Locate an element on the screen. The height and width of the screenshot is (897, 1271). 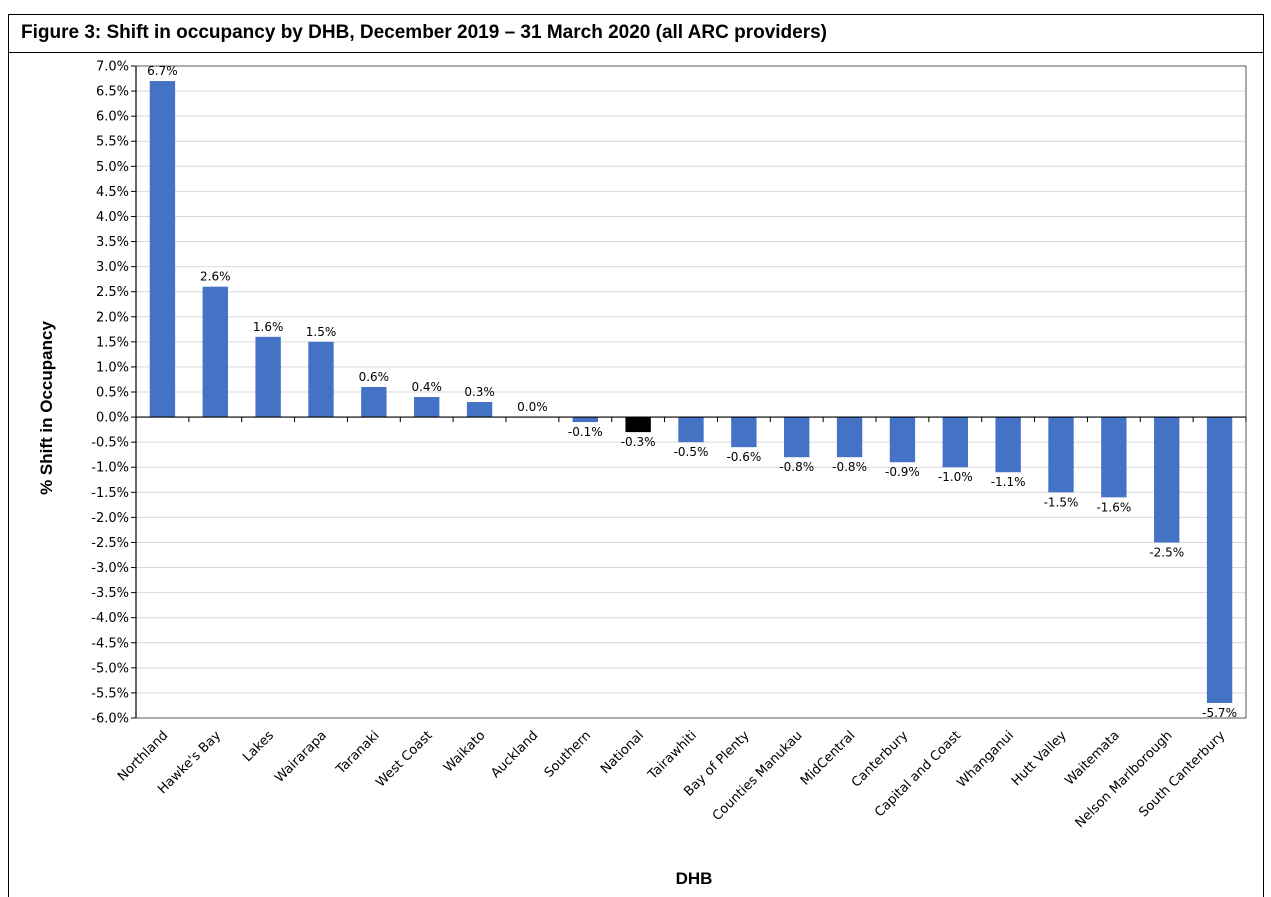
y-tick-label: 2.0% is located at coordinates (112, 317).